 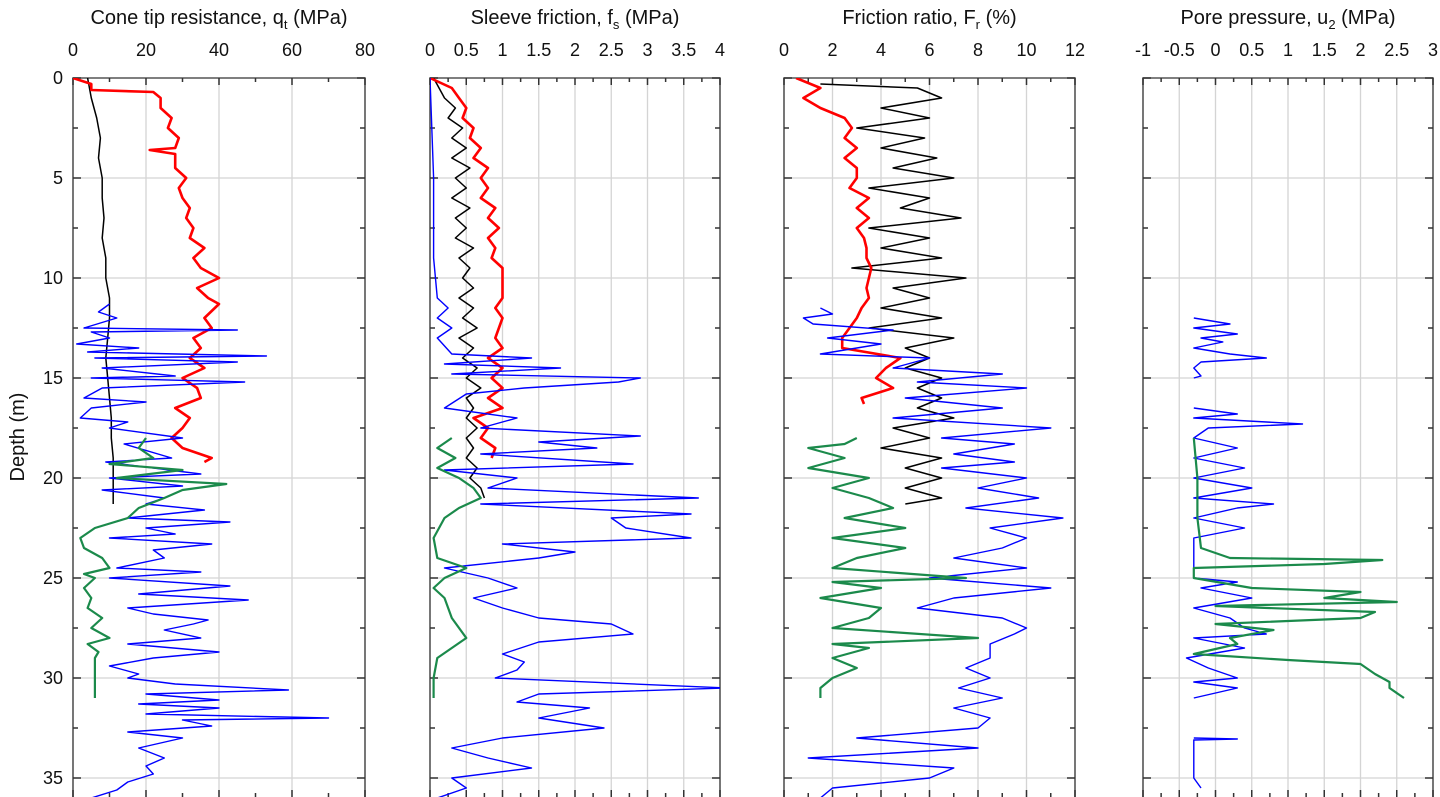 What do you see at coordinates (18, 437) in the screenshot?
I see `y-axis-label: Depth (m)` at bounding box center [18, 437].